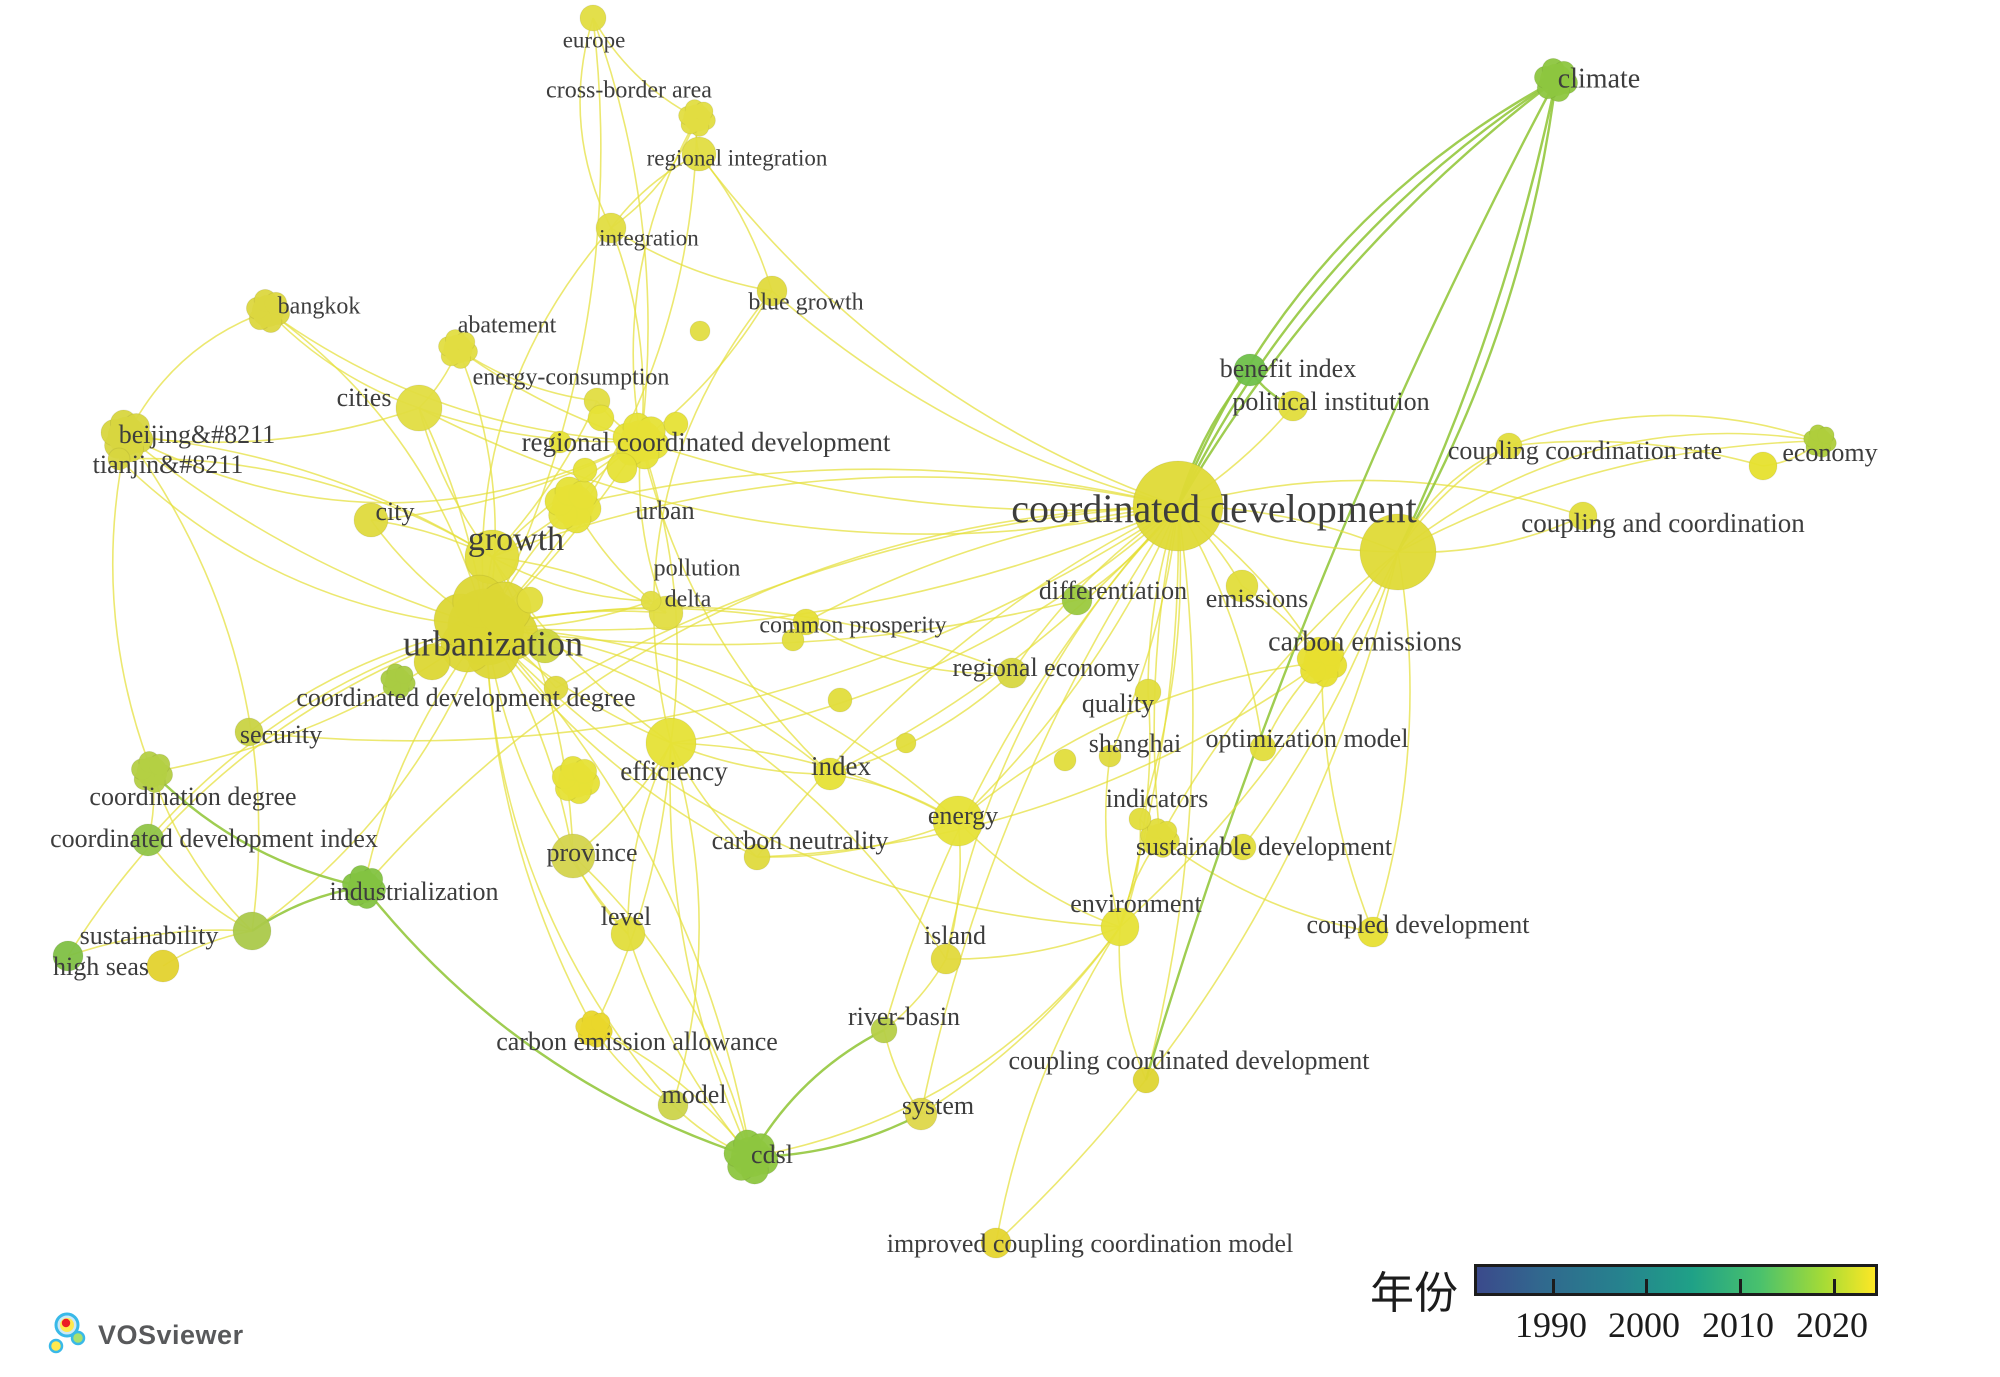  What do you see at coordinates (486, 627) in the screenshot?
I see `node-urbanization` at bounding box center [486, 627].